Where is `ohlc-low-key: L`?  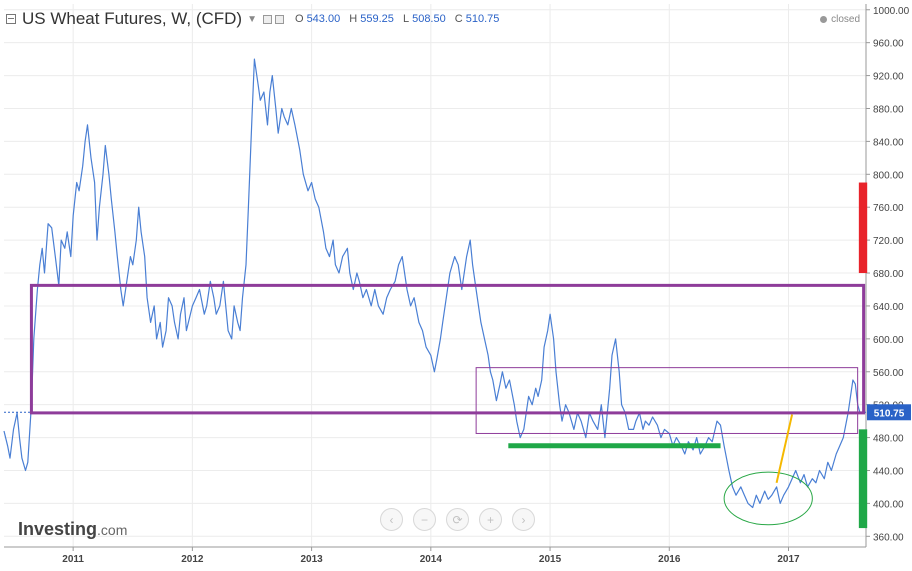 ohlc-low-key: L is located at coordinates (406, 19).